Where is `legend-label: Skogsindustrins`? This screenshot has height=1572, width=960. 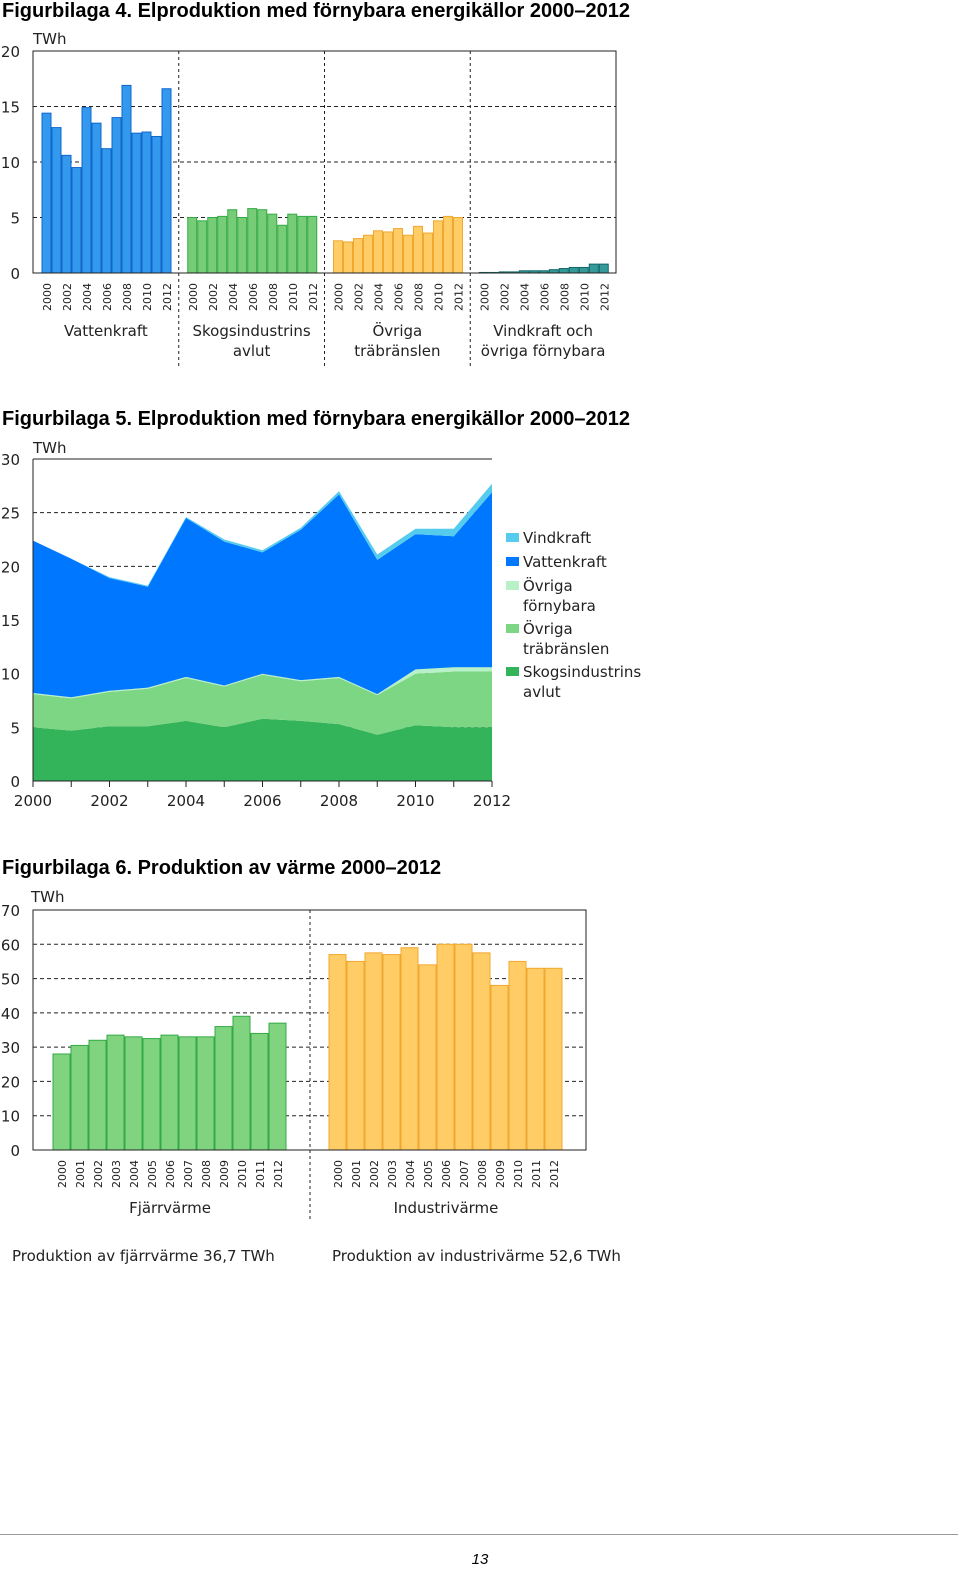 legend-label: Skogsindustrins is located at coordinates (582, 672).